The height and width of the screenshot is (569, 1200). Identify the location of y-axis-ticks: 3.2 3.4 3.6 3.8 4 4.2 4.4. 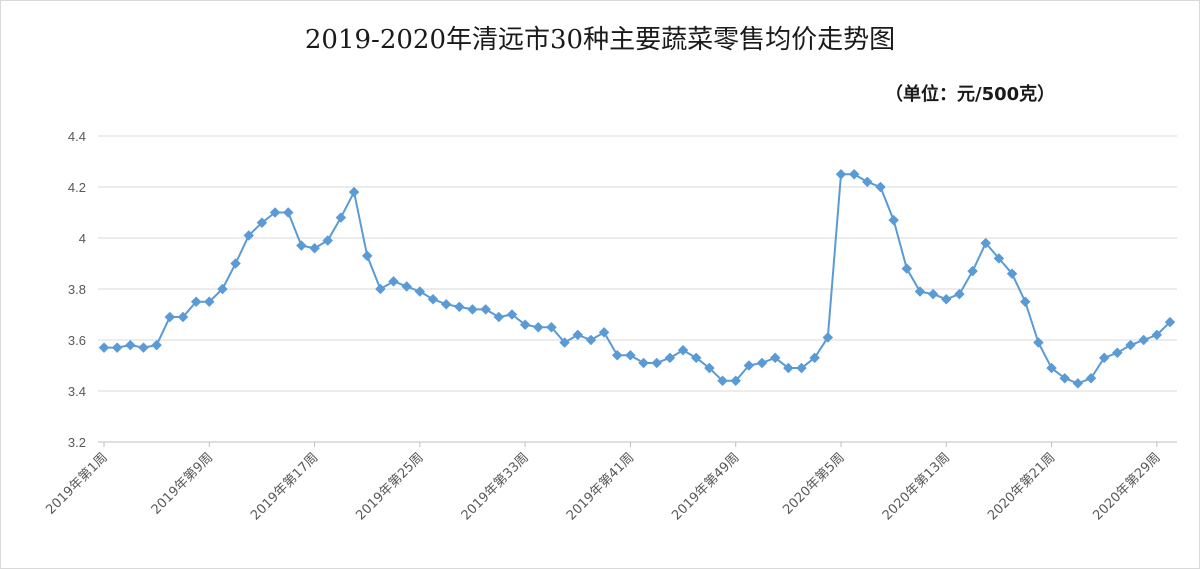
(77, 289).